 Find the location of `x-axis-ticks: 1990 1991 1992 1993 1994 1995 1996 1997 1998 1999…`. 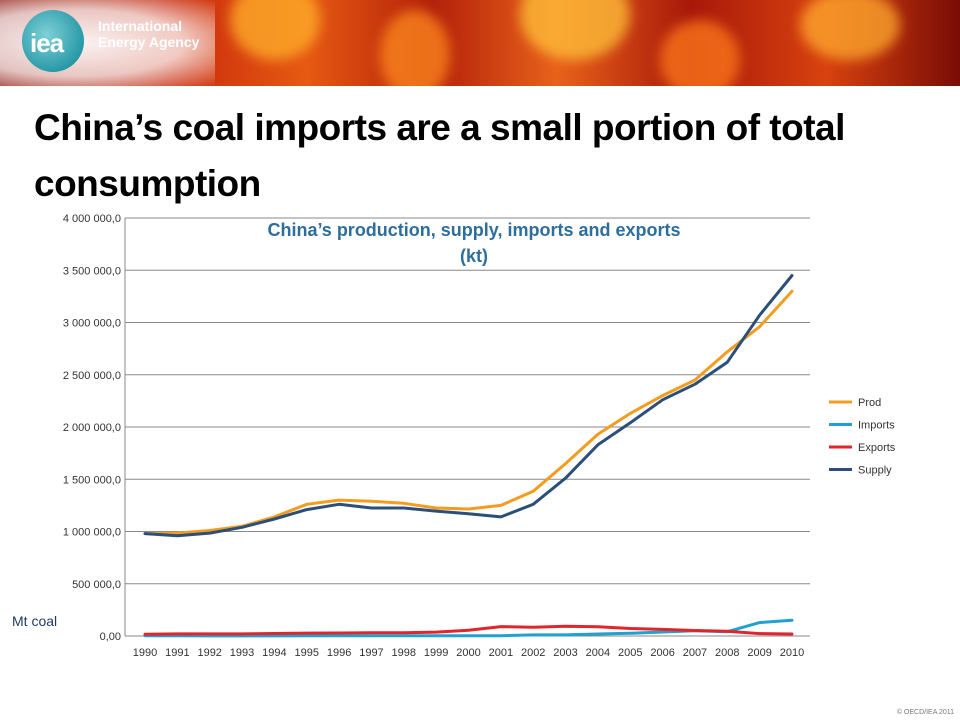

x-axis-ticks: 1990 1991 1992 1993 1994 1995 1996 1997 1998 1999… is located at coordinates (468, 653).